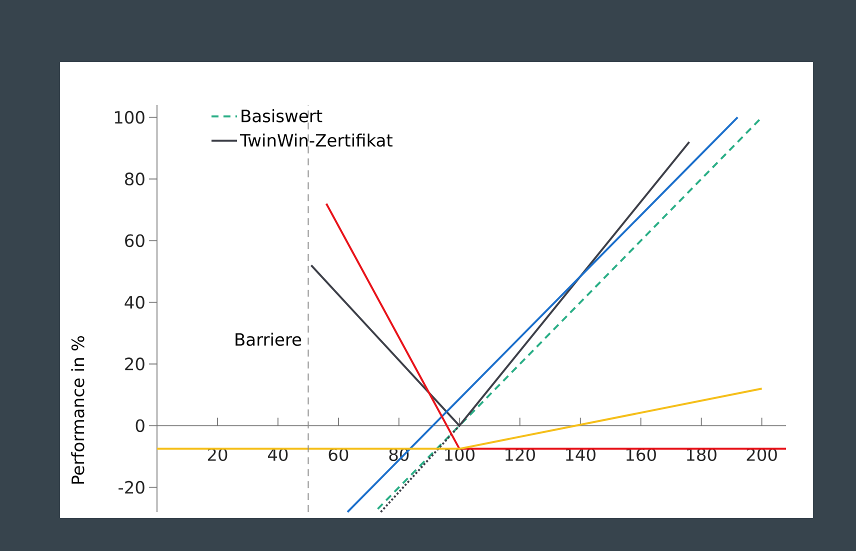 This screenshot has width=856, height=551. I want to click on y-tick-label: 100, so click(129, 117).